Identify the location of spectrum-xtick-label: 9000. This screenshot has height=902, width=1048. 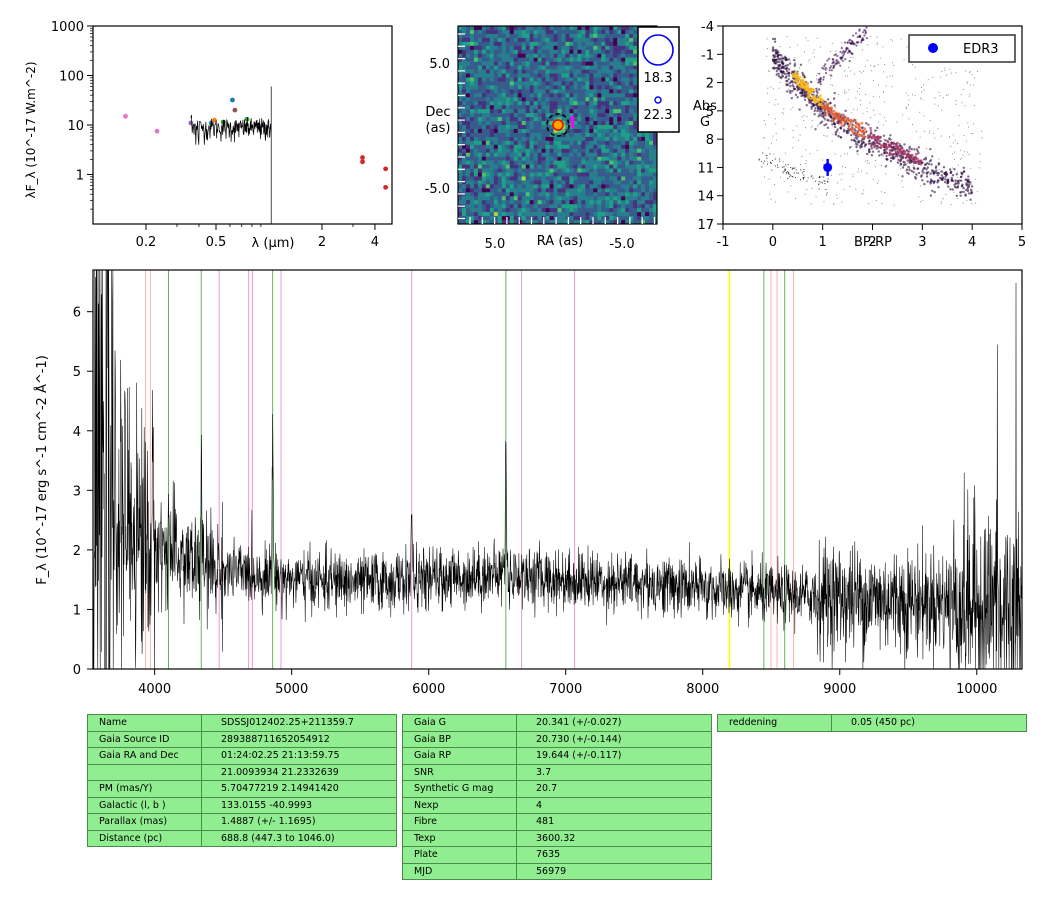
(839, 689).